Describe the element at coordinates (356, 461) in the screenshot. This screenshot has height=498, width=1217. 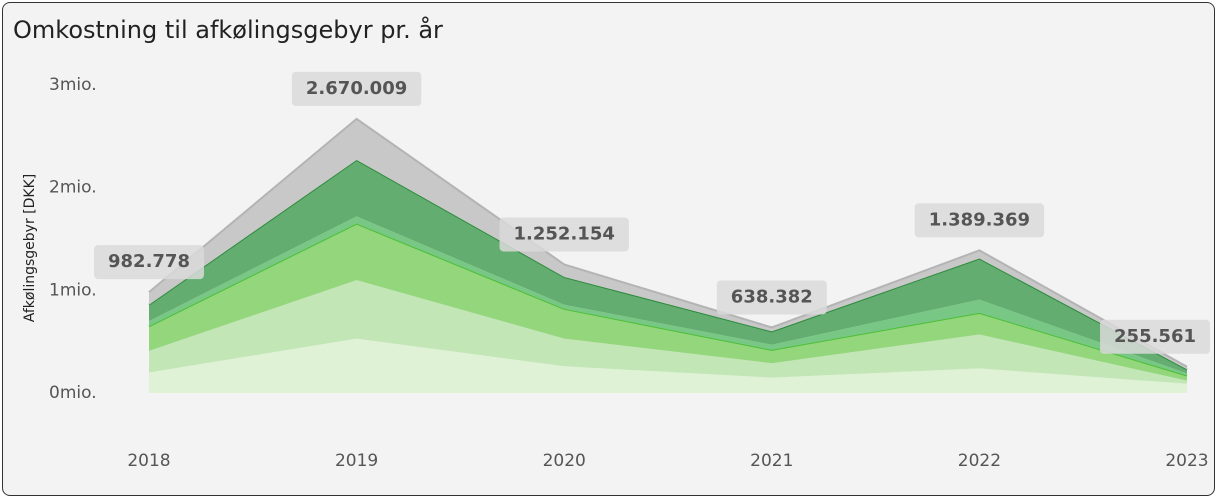
I see `x-tick-label: 2019` at that location.